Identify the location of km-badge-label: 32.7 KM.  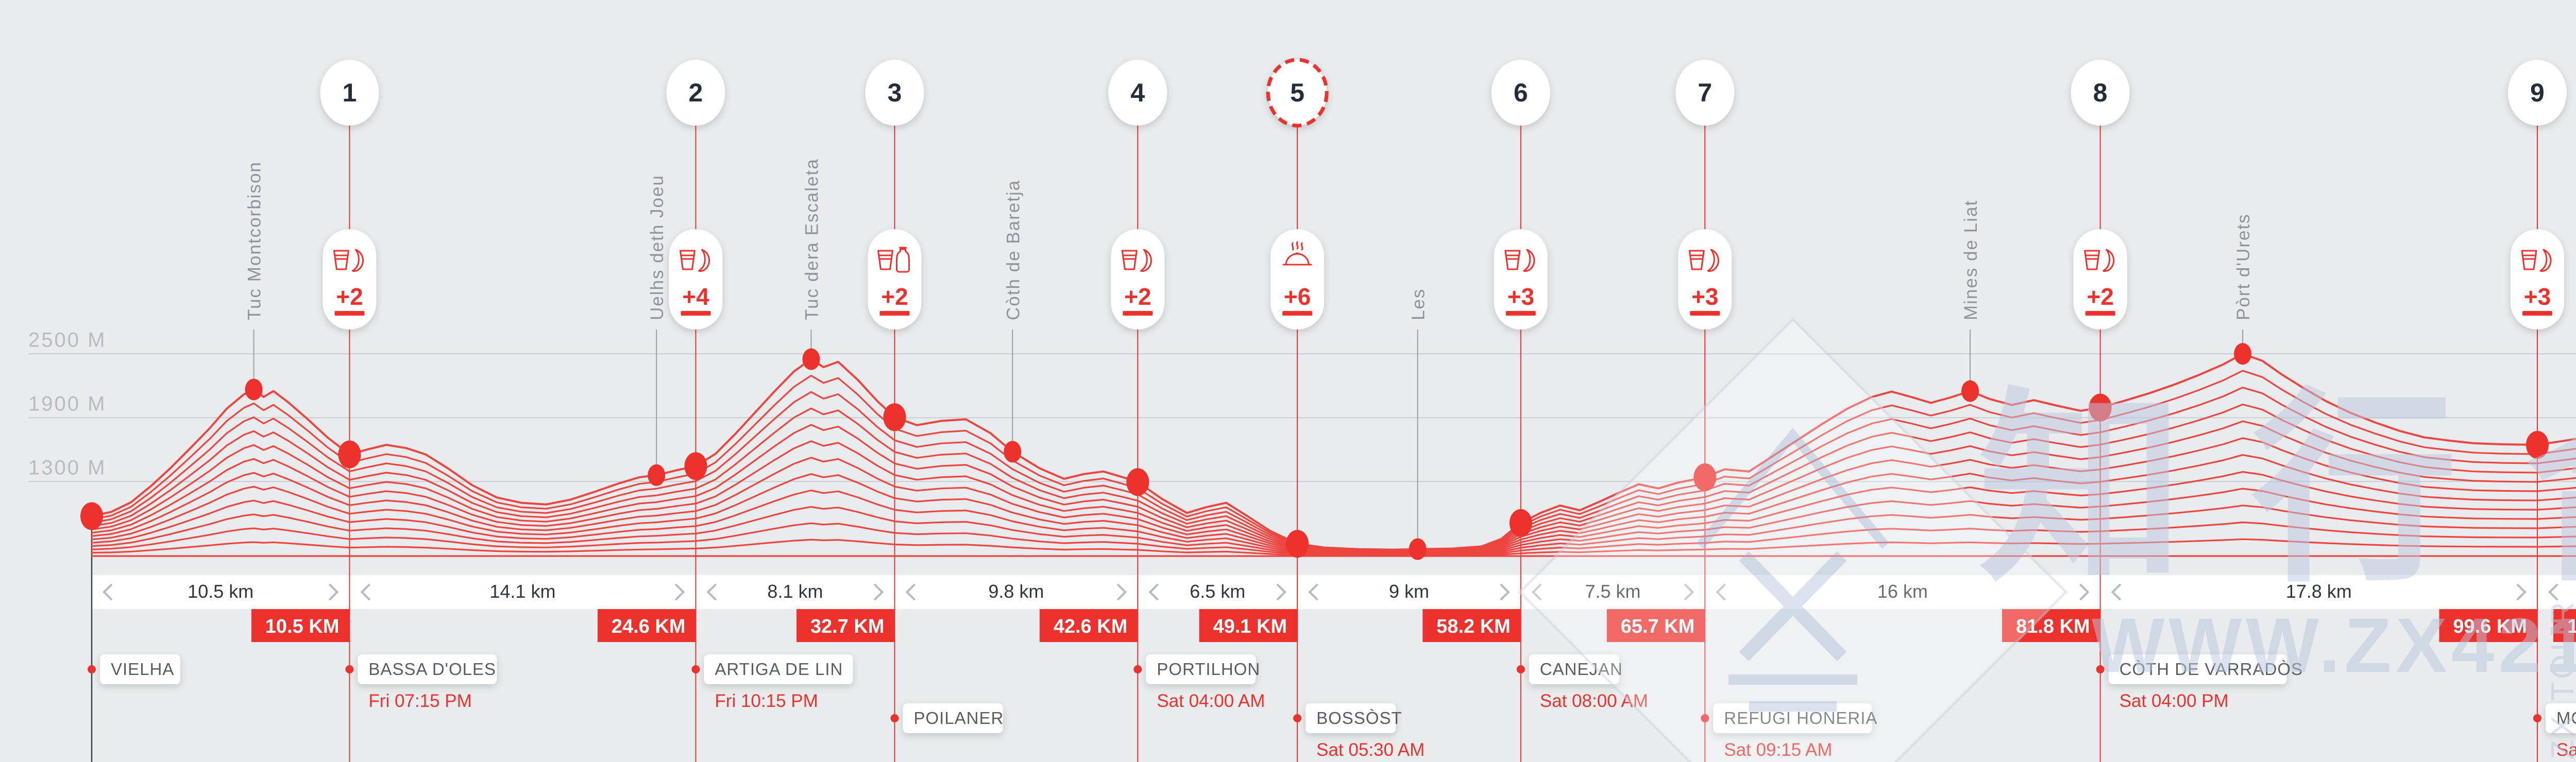
(847, 626).